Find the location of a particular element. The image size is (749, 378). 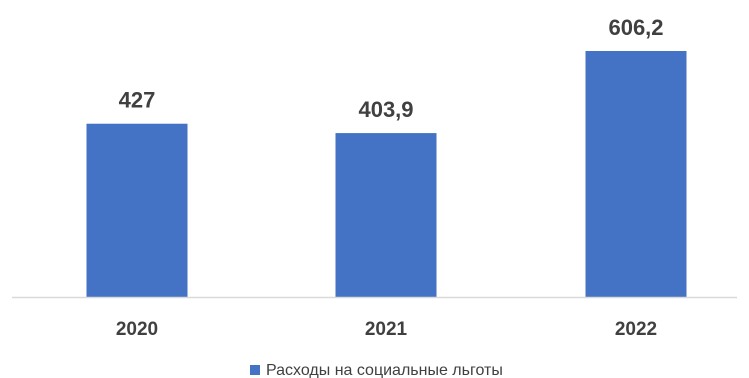

bar-2020 is located at coordinates (137, 210).